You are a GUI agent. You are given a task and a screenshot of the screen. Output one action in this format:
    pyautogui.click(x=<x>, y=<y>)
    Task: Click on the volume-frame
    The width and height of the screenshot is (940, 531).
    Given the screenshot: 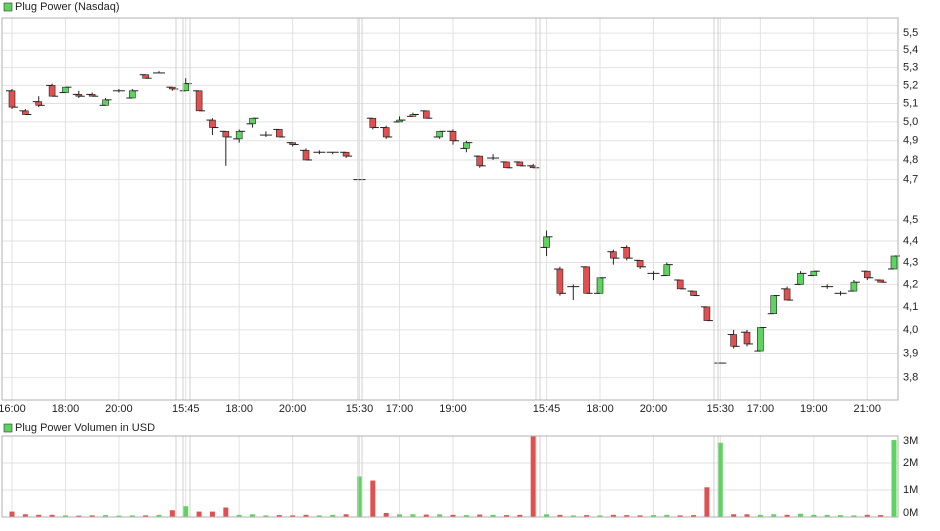 What is the action you would take?
    pyautogui.click(x=450, y=476)
    